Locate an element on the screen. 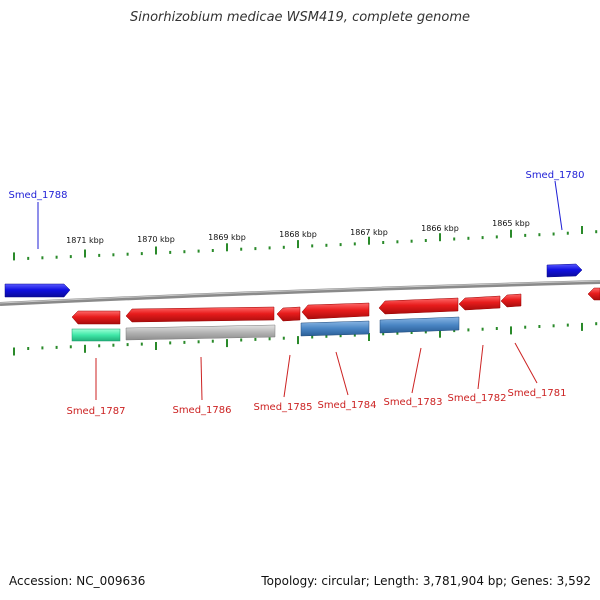 The height and width of the screenshot is (600, 600). ruler-label: 1868 kbp is located at coordinates (298, 234).